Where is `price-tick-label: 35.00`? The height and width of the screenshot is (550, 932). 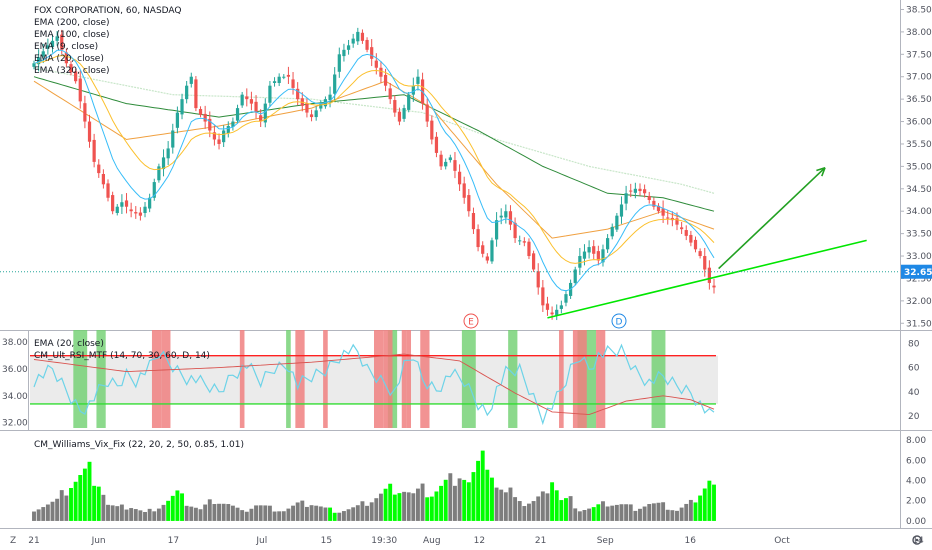
price-tick-label: 35.00 is located at coordinates (919, 167).